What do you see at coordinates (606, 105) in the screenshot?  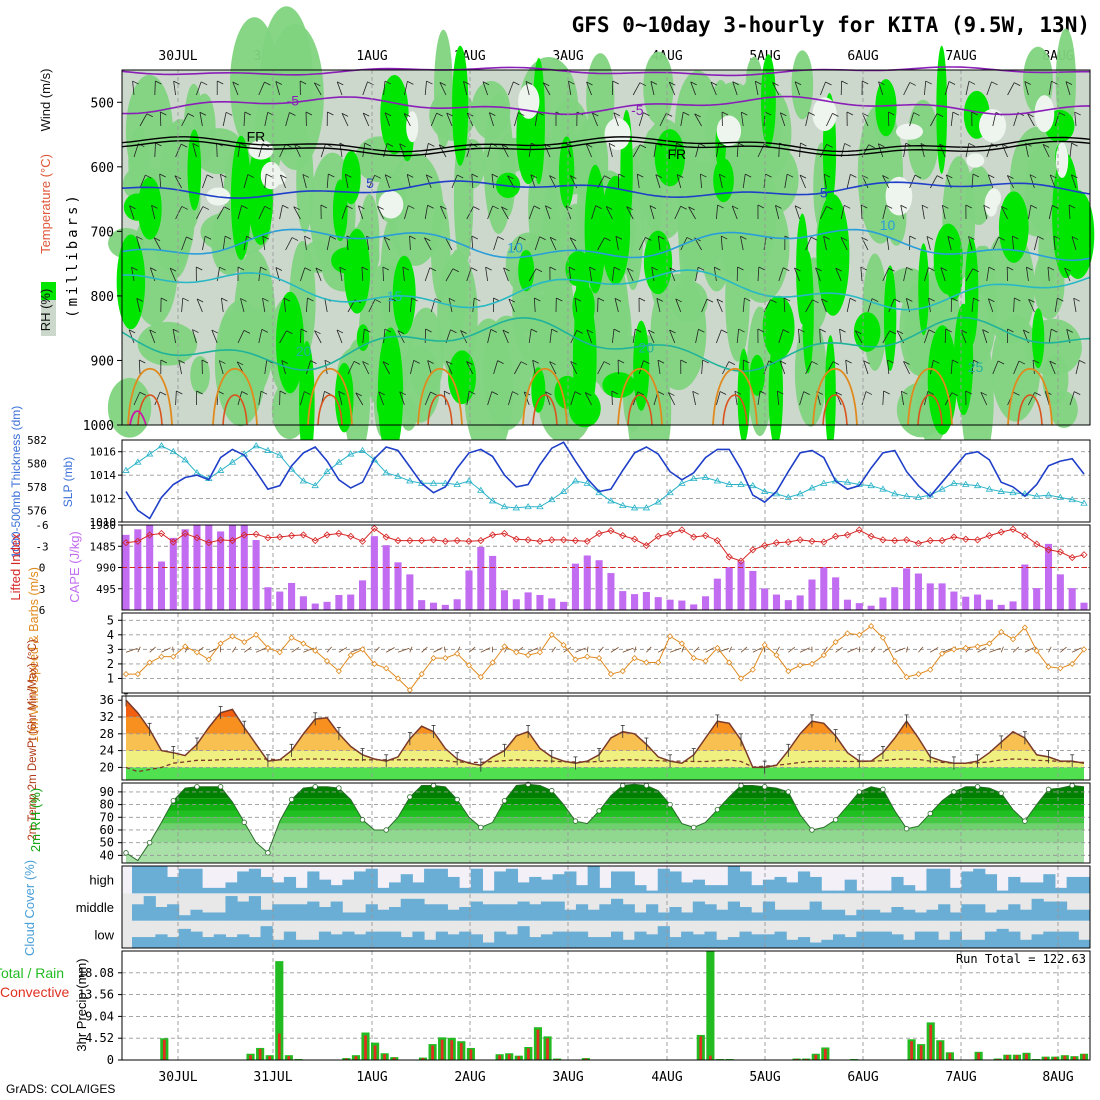 I see `isotherm-line` at bounding box center [606, 105].